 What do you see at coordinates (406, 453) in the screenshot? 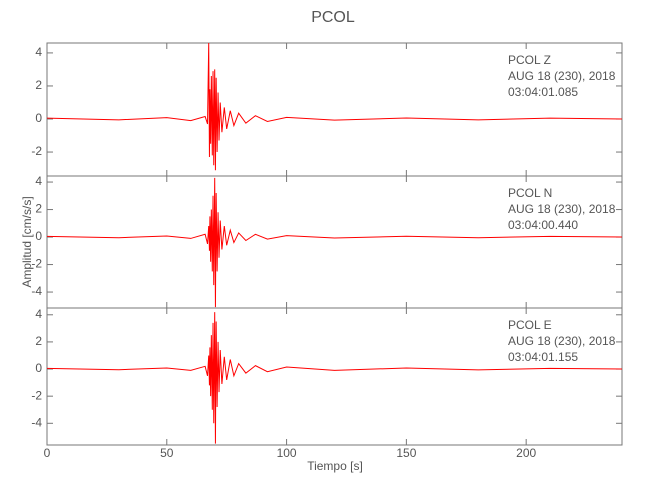
I see `x-tick-label: 150` at bounding box center [406, 453].